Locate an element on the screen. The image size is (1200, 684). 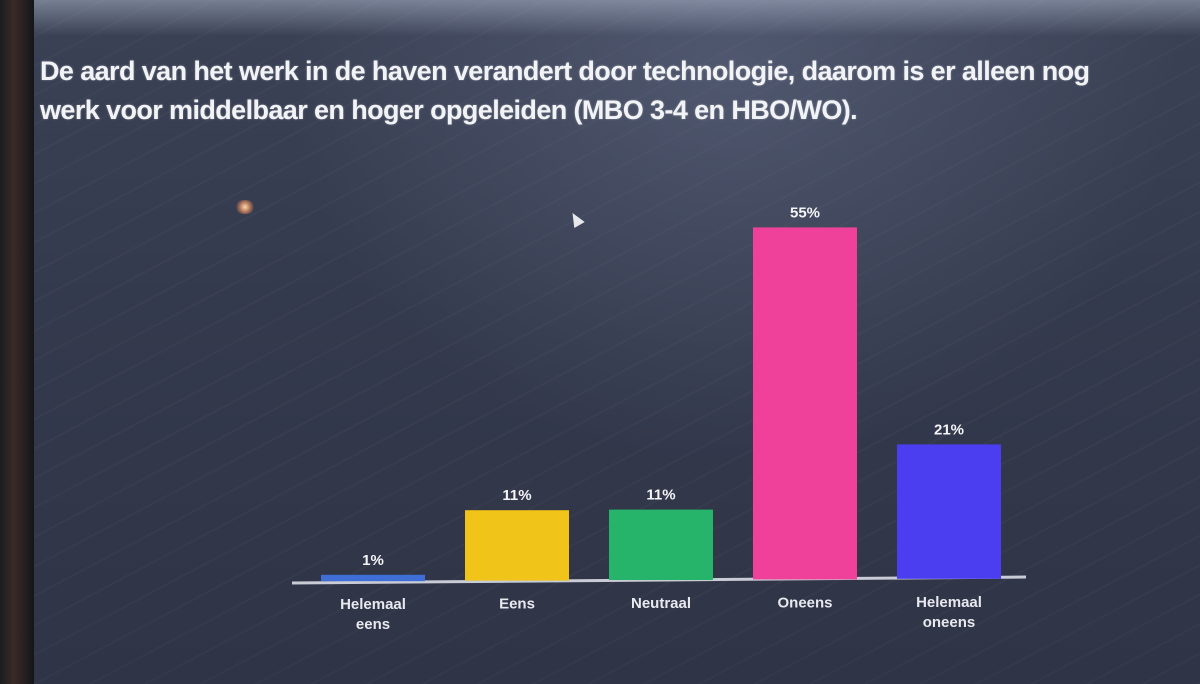
category-label: Eens is located at coordinates (517, 604).